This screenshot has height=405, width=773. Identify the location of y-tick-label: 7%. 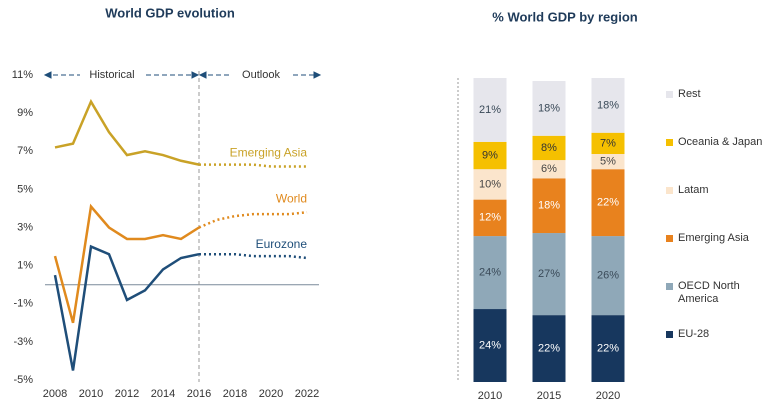
(25, 151).